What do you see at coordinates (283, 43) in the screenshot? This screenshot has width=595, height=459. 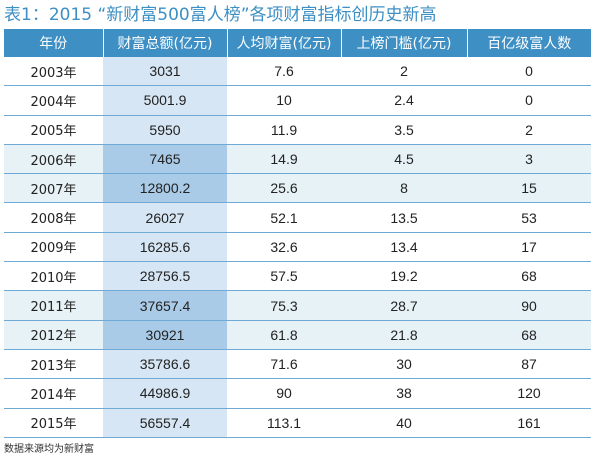 I see `header-average-wealth: 人均财富(亿元)` at bounding box center [283, 43].